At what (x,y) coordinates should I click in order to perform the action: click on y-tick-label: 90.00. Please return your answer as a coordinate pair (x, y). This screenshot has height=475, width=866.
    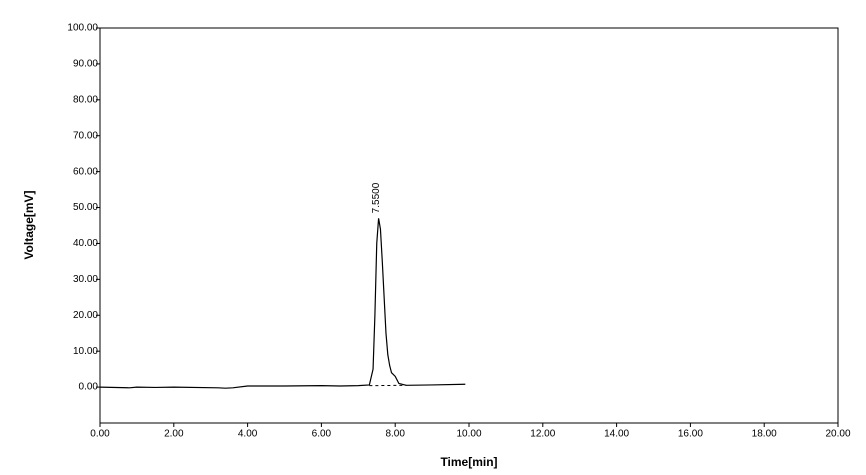
    Looking at the image, I should click on (85, 64).